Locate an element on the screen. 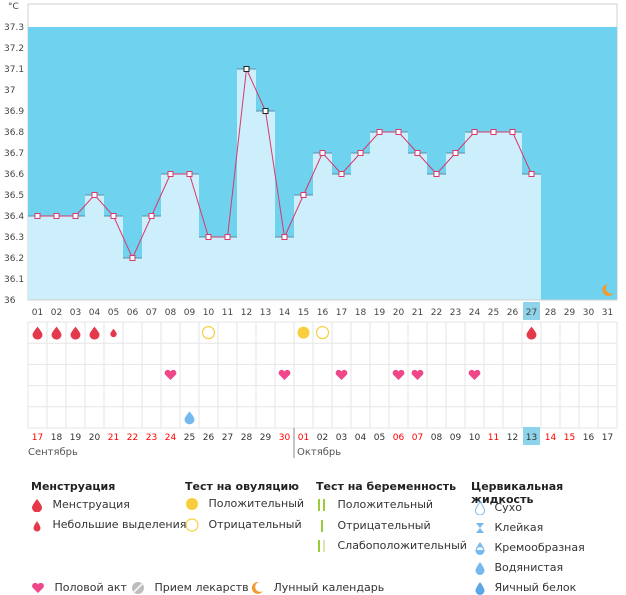  date-label: 10 is located at coordinates (475, 438).